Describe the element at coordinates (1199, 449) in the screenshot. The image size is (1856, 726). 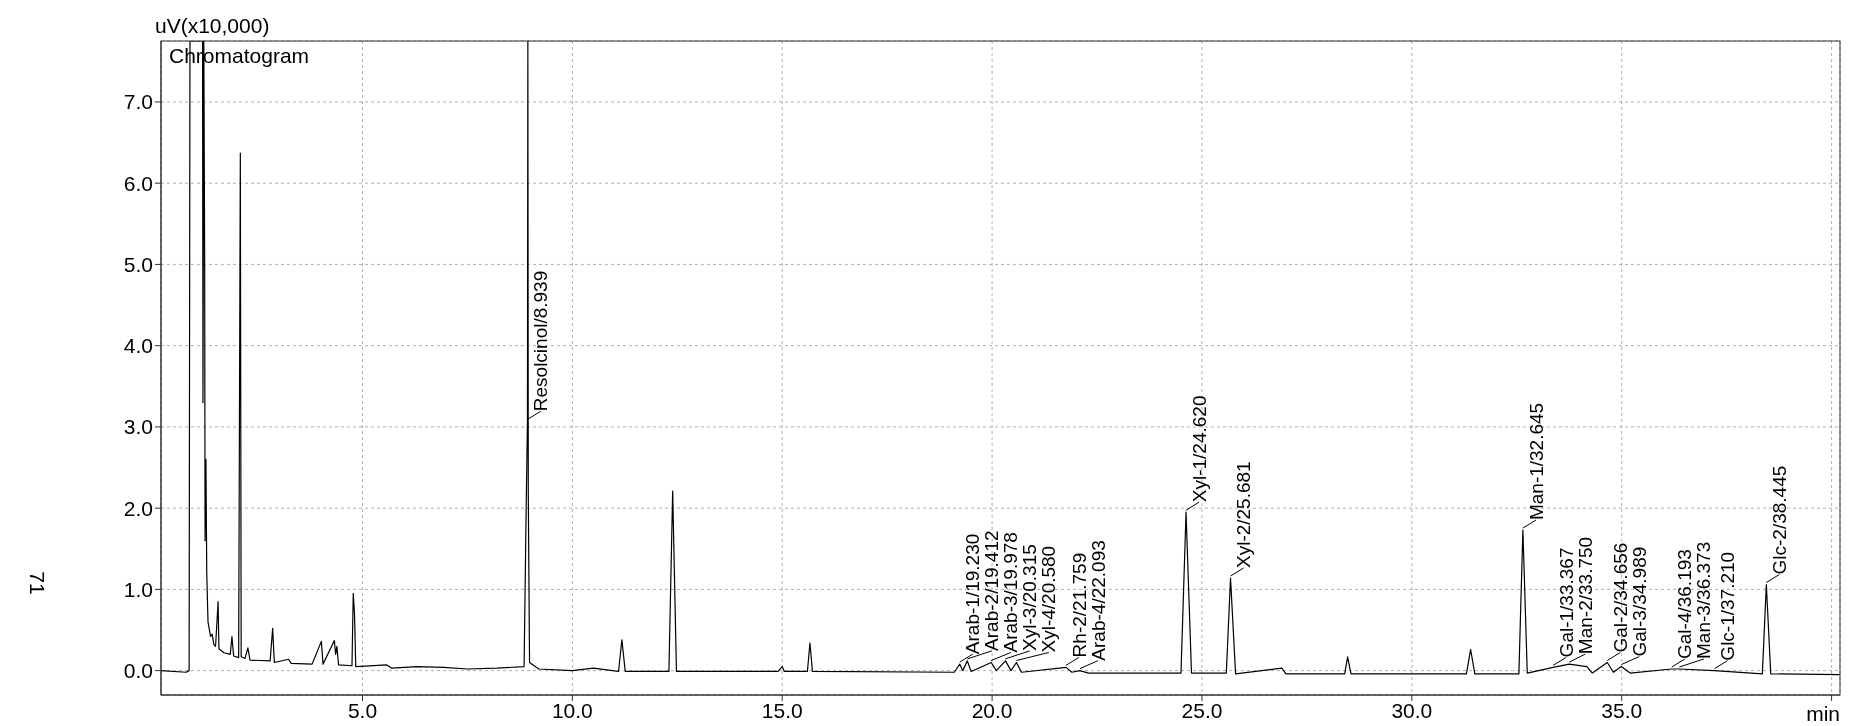
I see `annotation: Xyl-1/24.620` at that location.